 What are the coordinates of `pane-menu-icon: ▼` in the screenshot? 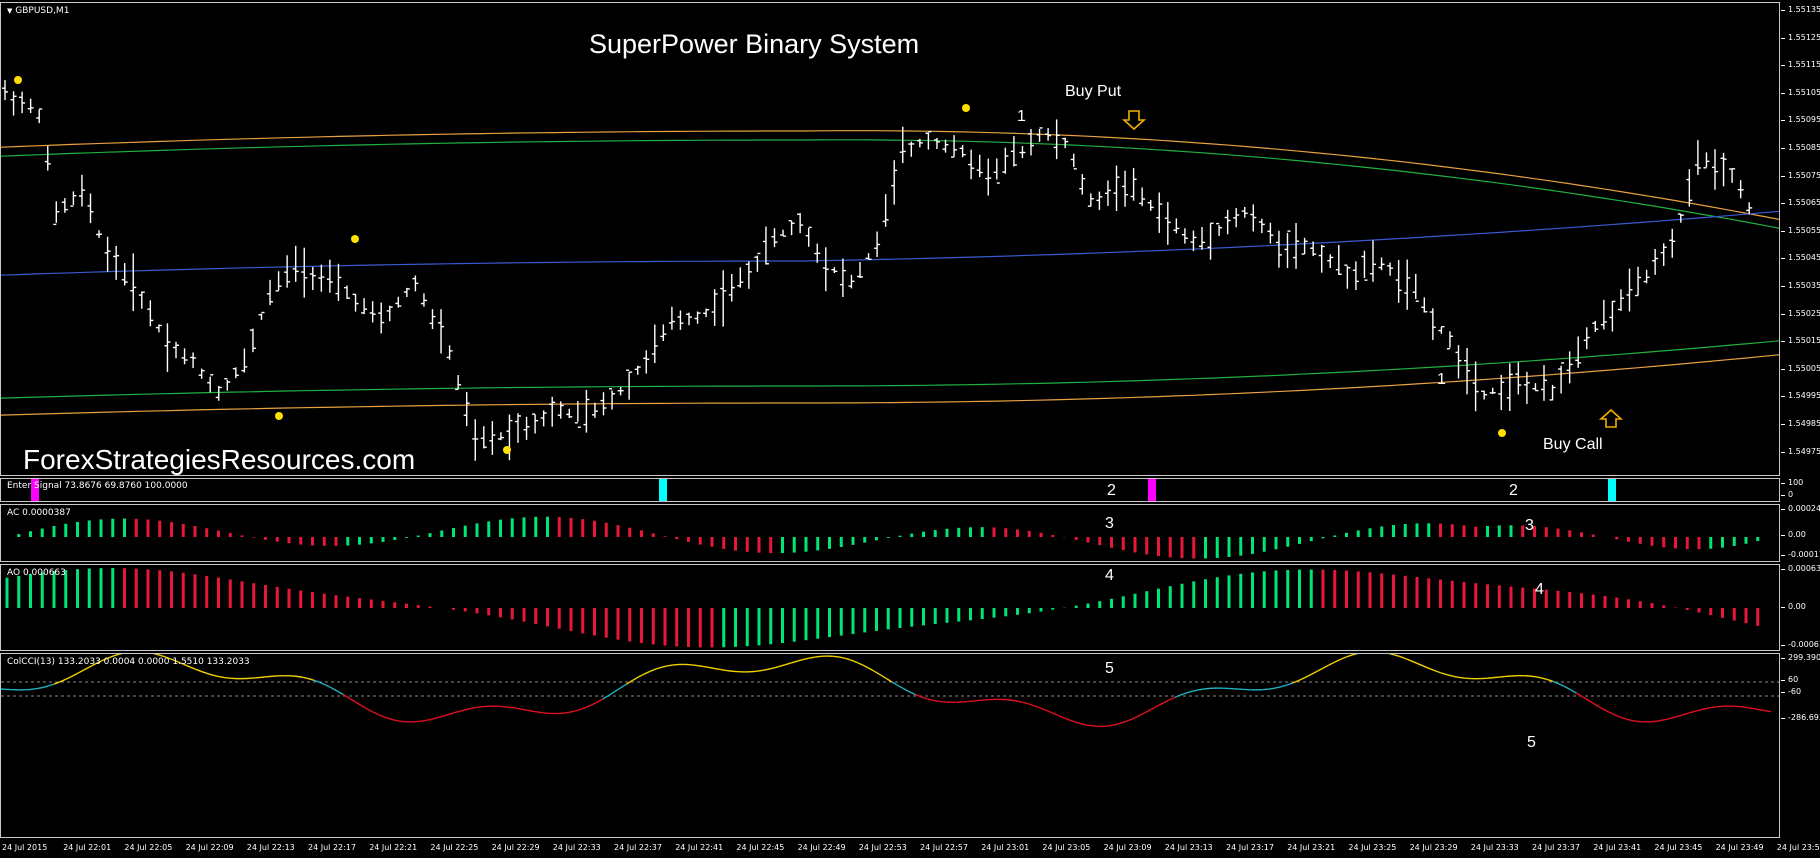 It's located at (10, 11).